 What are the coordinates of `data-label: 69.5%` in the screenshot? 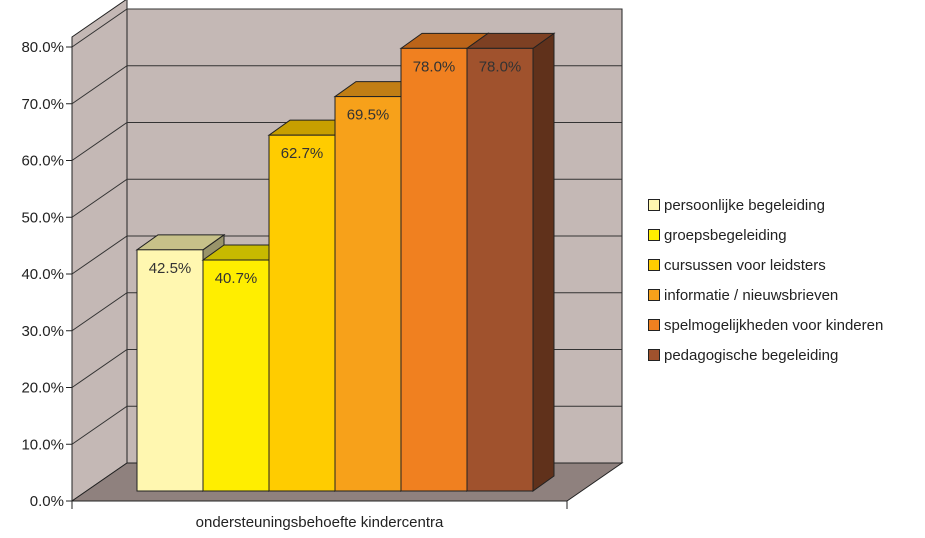 It's located at (368, 115).